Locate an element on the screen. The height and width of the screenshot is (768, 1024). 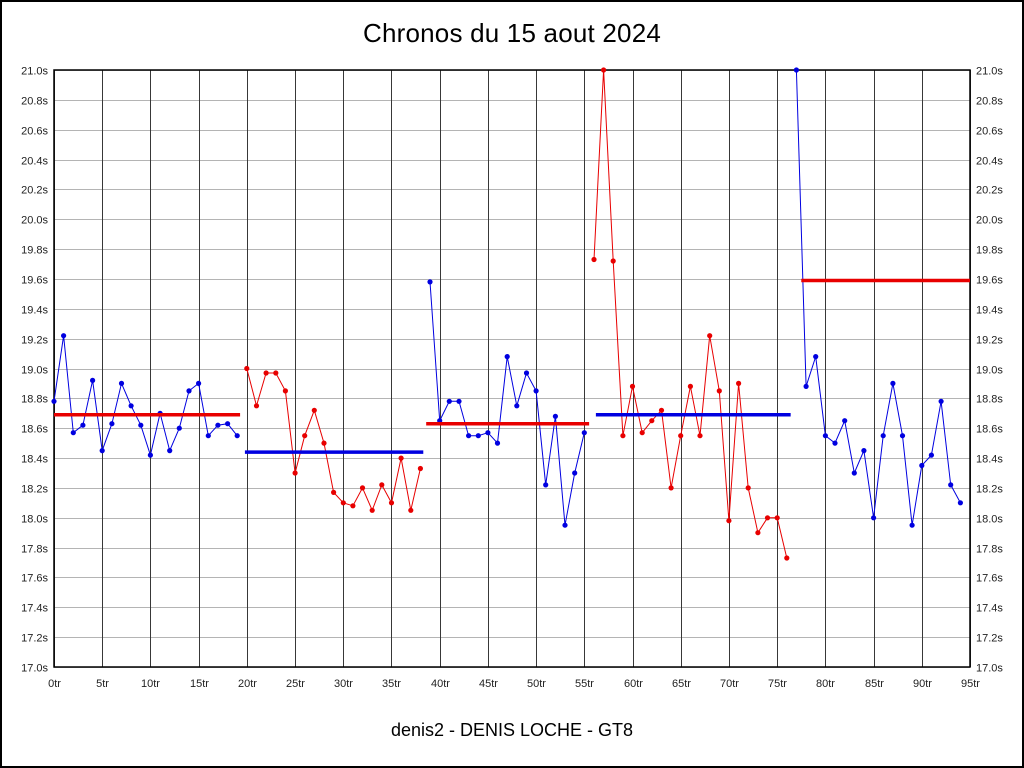
y-tick-label-right: 18.4s is located at coordinates (989, 460).